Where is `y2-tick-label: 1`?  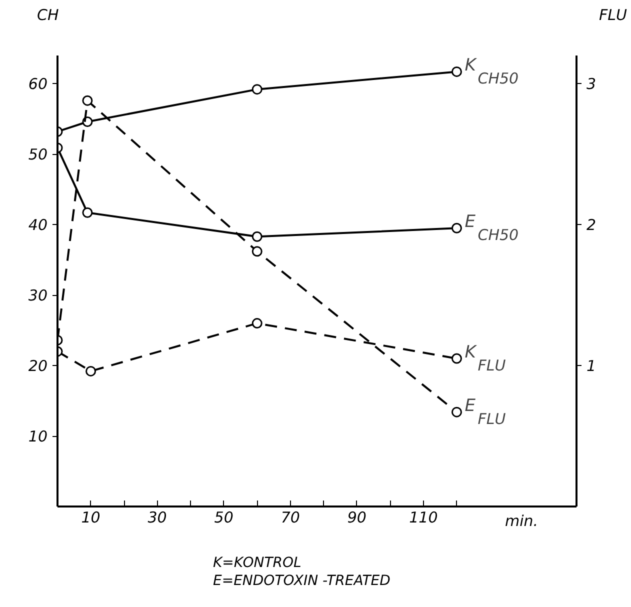
y2-tick-label: 1 is located at coordinates (591, 366).